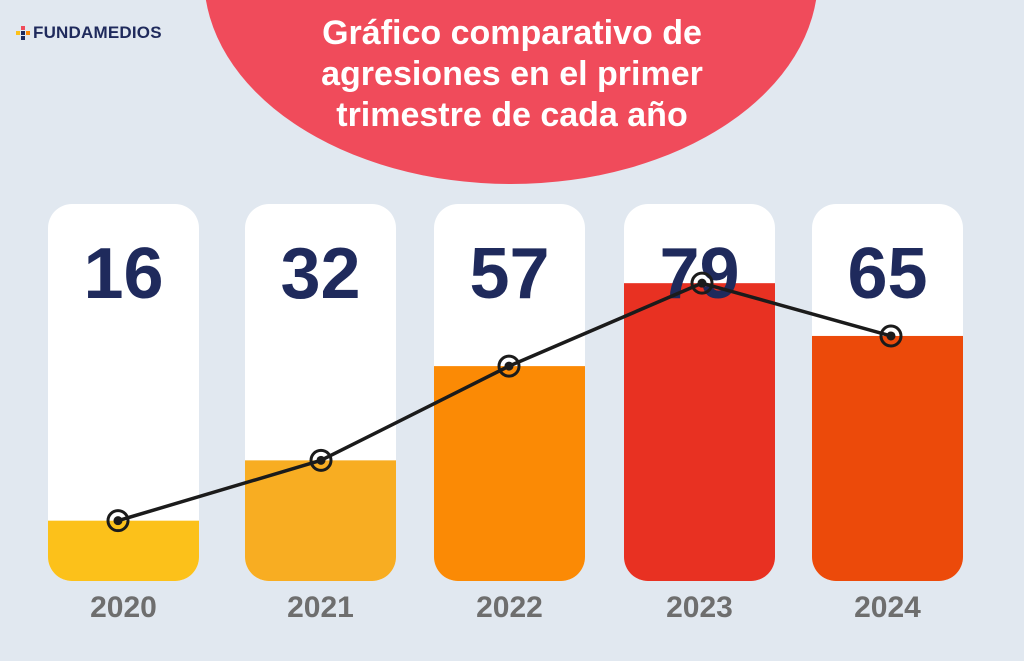  What do you see at coordinates (320, 392) in the screenshot?
I see `bar-group-2021` at bounding box center [320, 392].